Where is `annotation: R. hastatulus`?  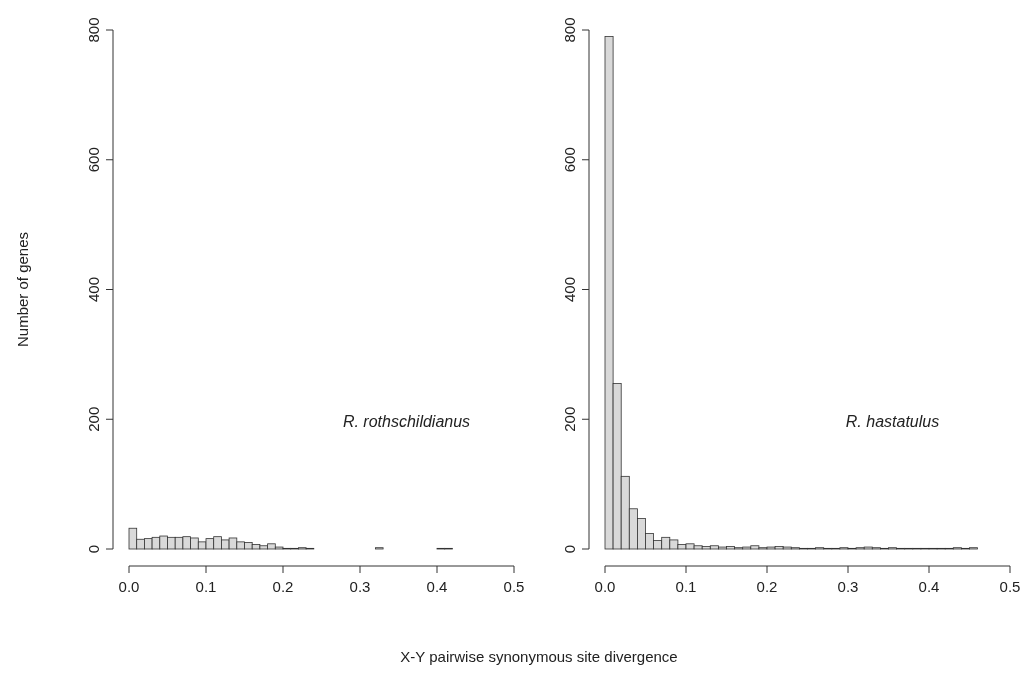 annotation: R. hastatulus is located at coordinates (892, 421).